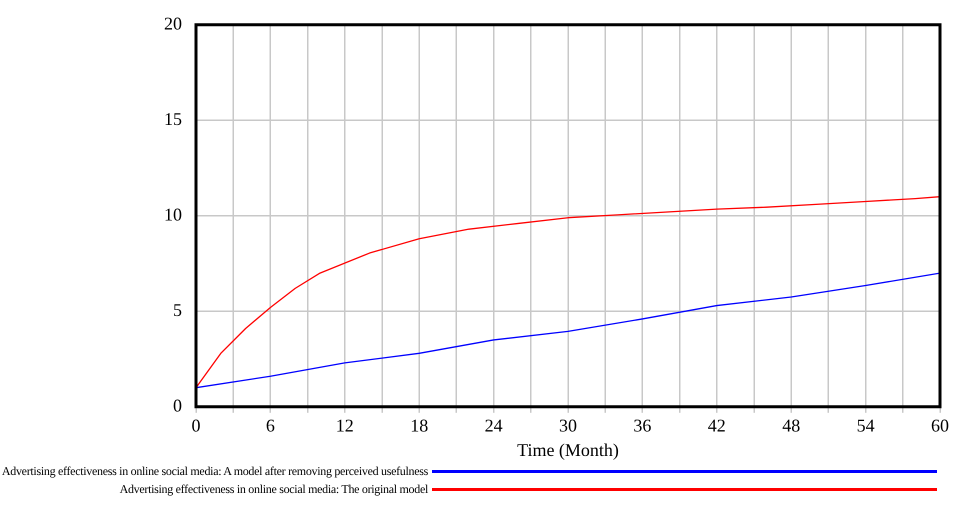 This screenshot has height=505, width=954. What do you see at coordinates (177, 310) in the screenshot?
I see `y-tick-label: 5` at bounding box center [177, 310].